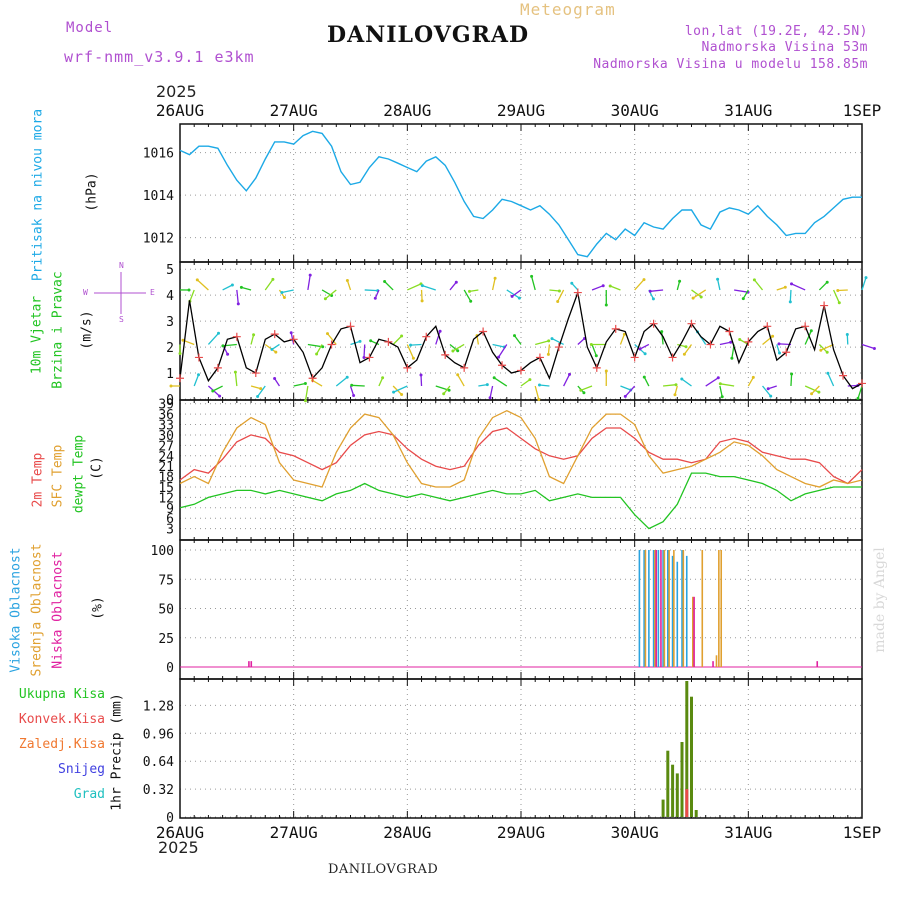  Describe the element at coordinates (521, 110) in the screenshot. I see `date-label-top: 29AUG` at that location.